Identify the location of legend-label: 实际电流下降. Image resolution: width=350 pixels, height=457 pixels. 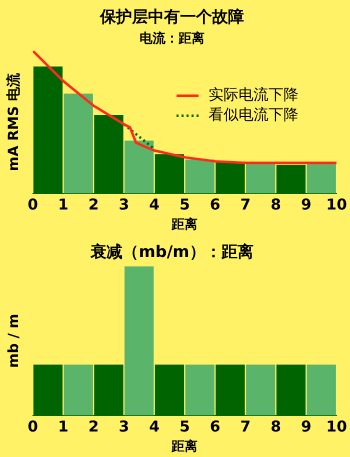
(253, 95).